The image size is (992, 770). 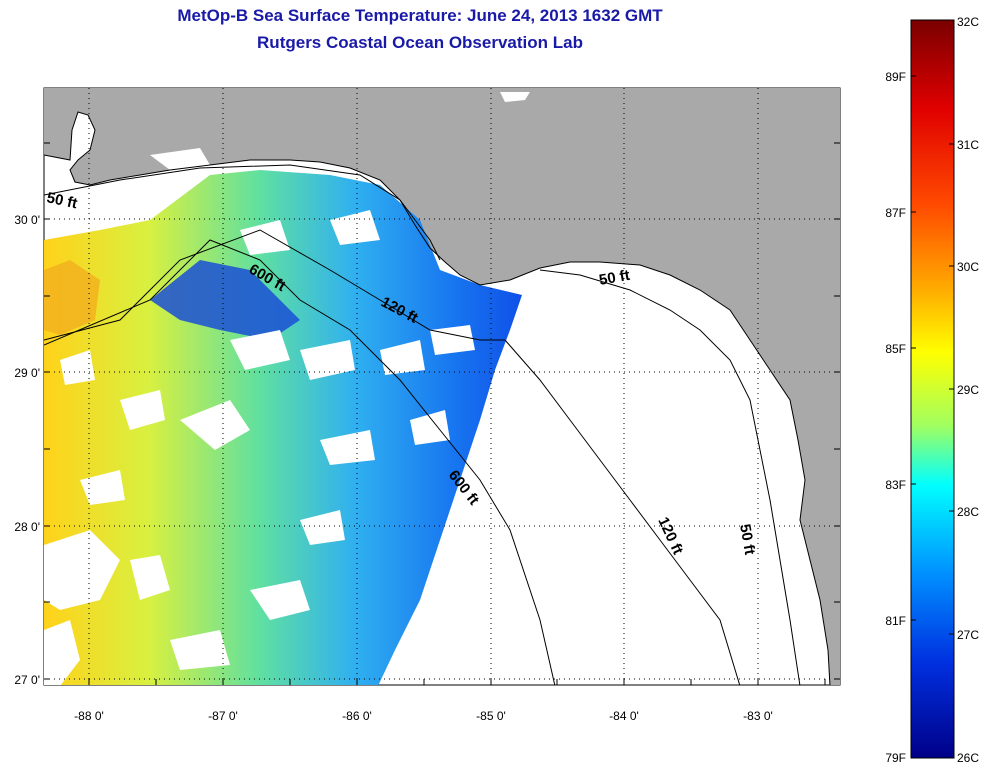 What do you see at coordinates (357, 716) in the screenshot?
I see `lon-label: -86 0'` at bounding box center [357, 716].